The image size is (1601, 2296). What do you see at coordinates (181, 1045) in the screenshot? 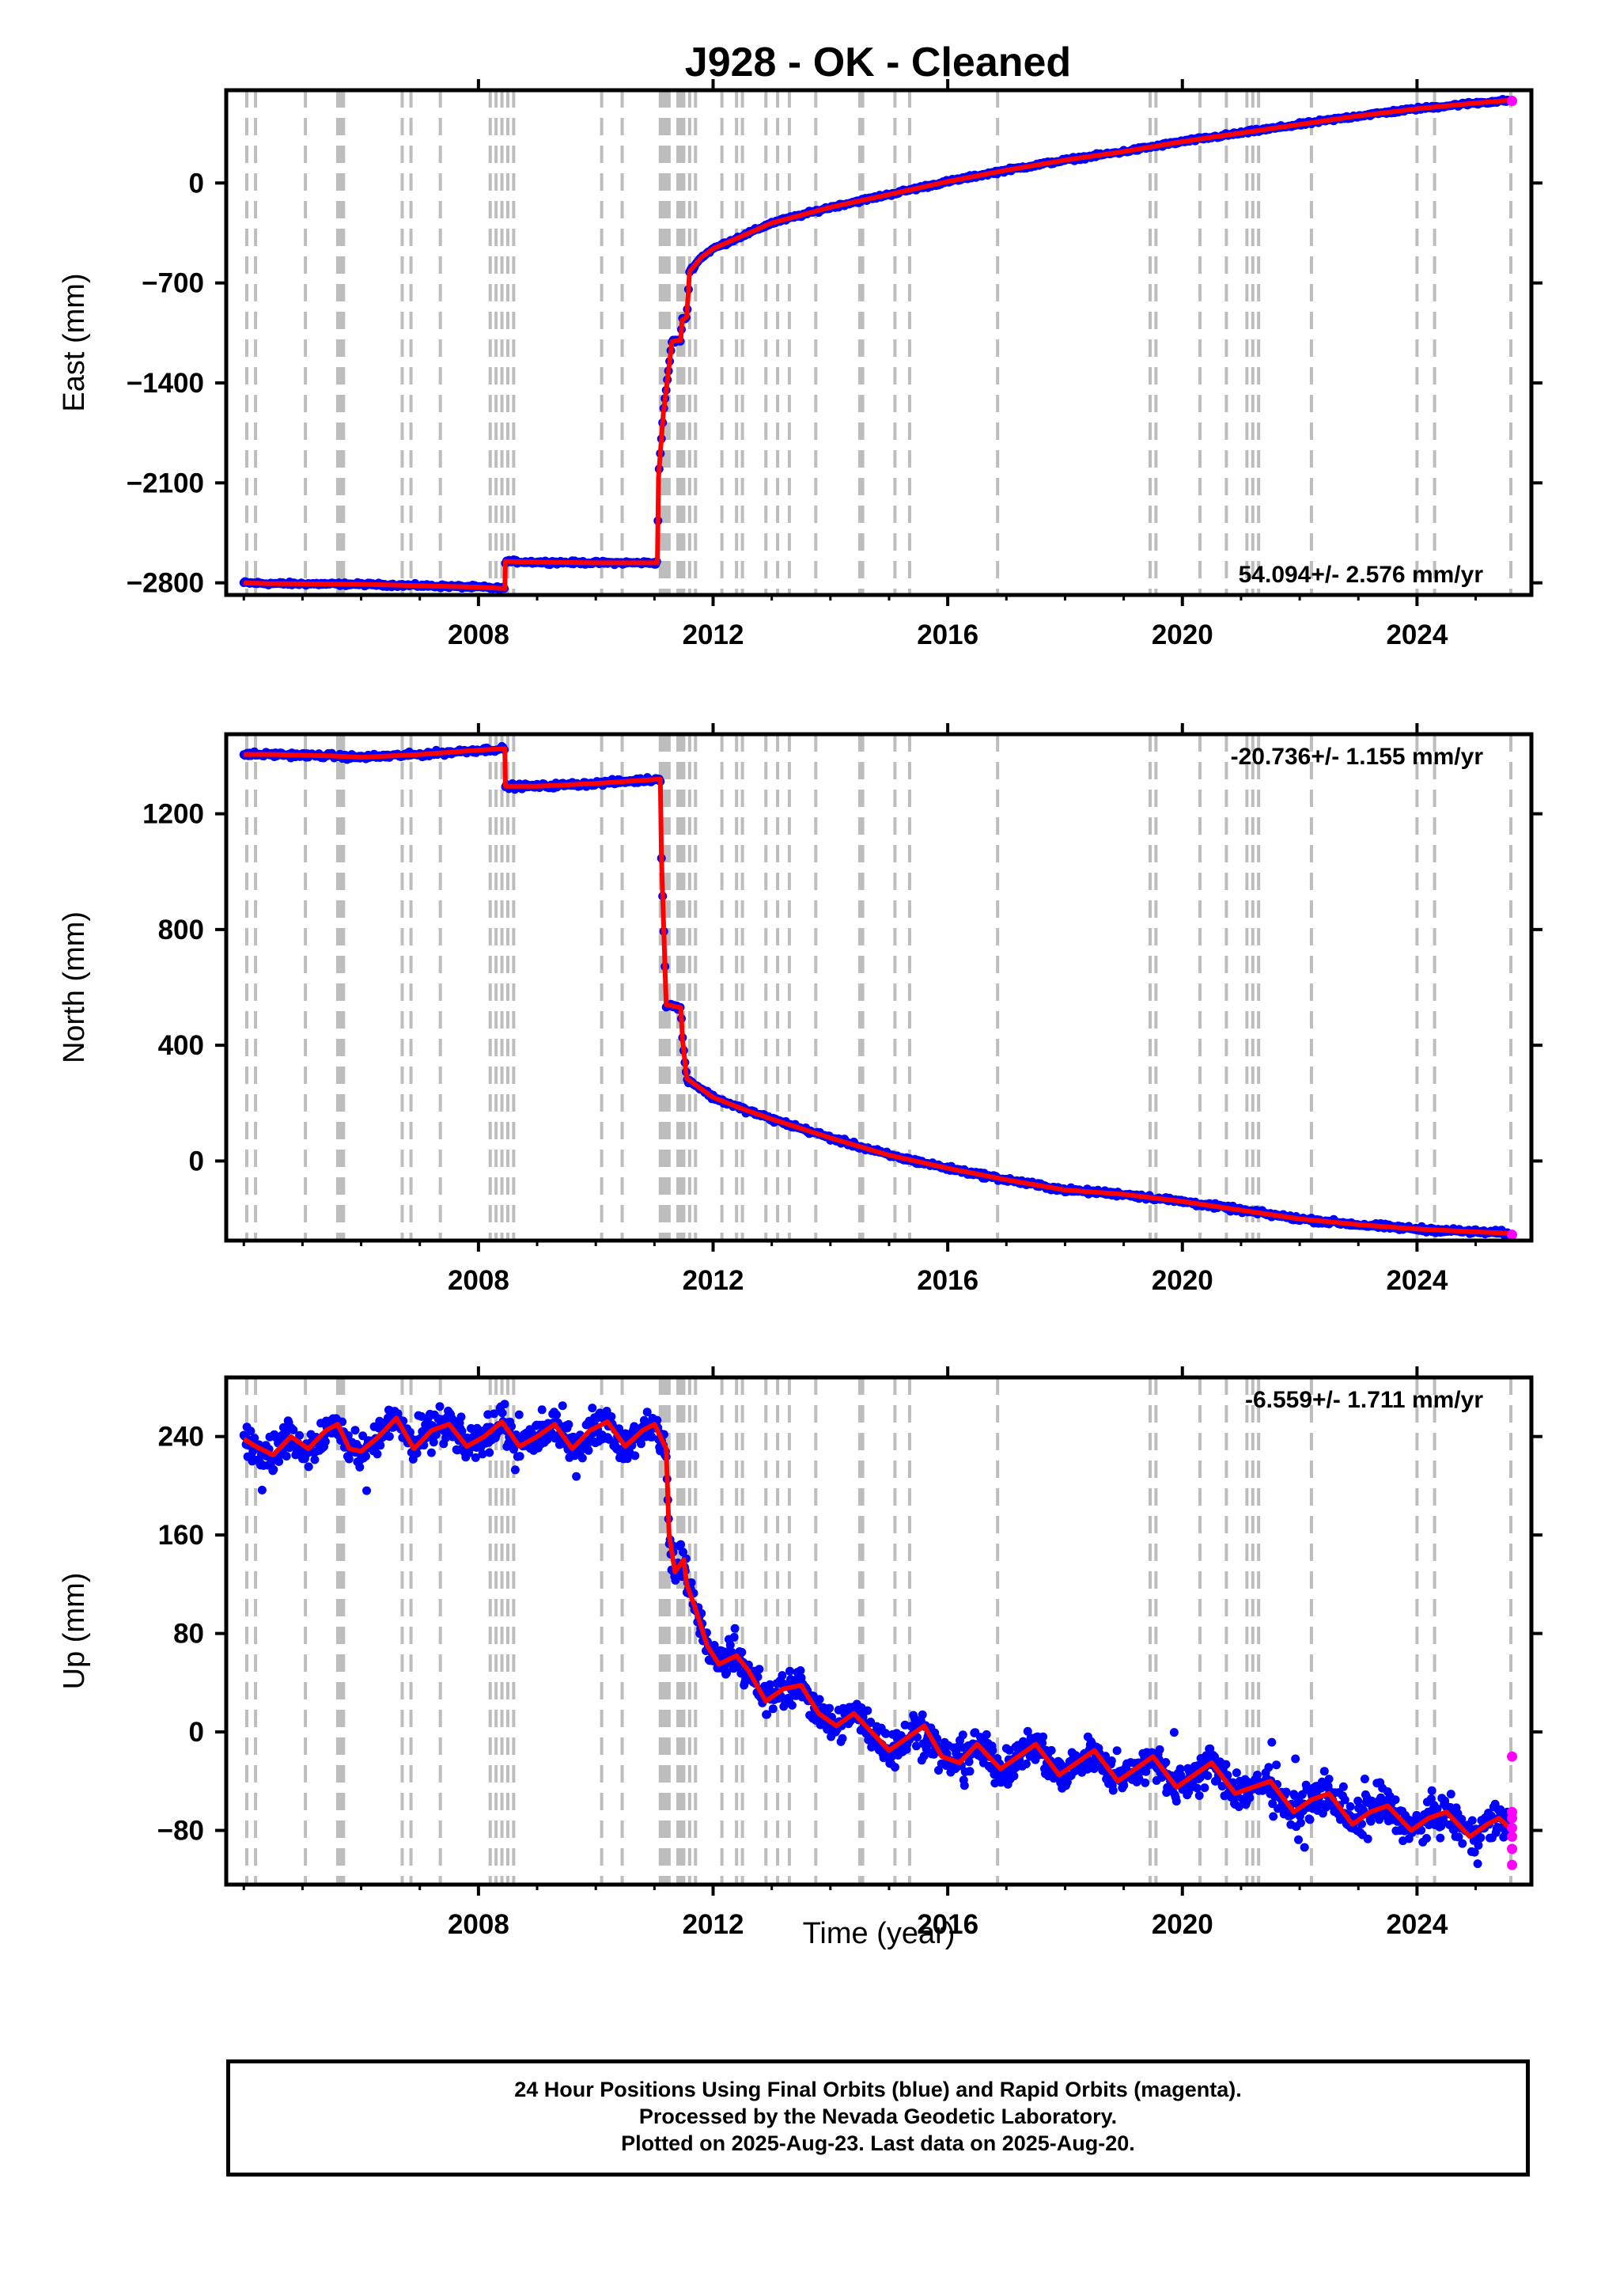
I see `y-tick-label: 400` at bounding box center [181, 1045].